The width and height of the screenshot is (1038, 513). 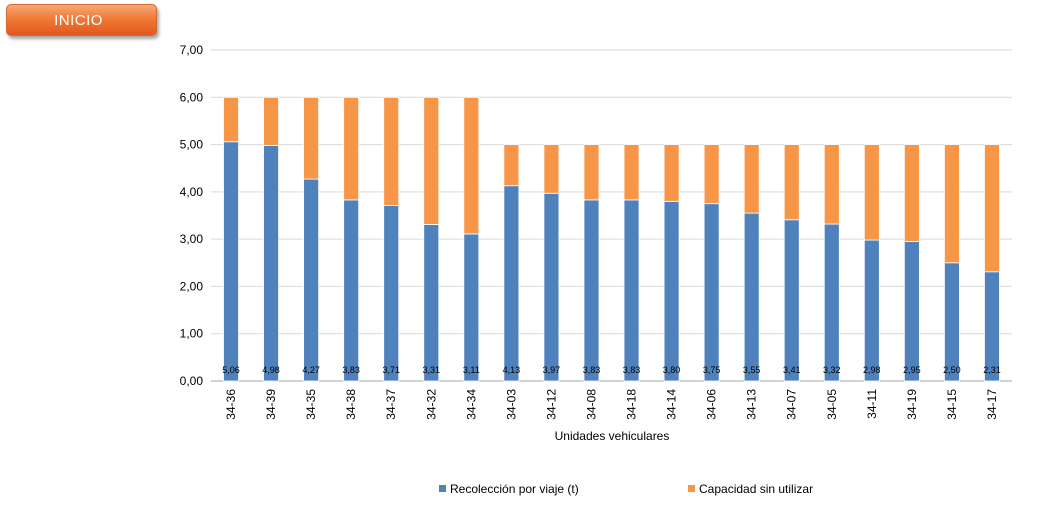 I want to click on data-label: 3,71, so click(x=391, y=370).